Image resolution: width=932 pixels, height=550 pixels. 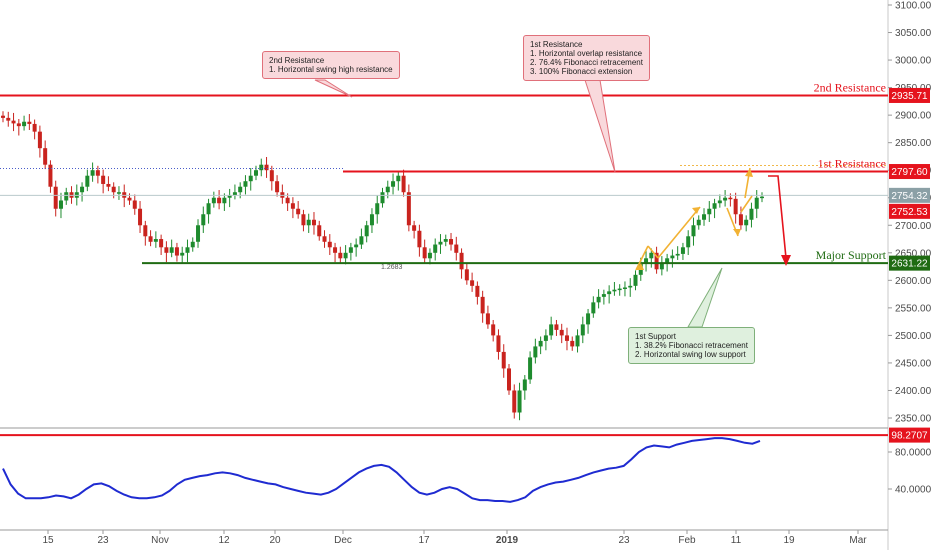 I want to click on price-tick-label: 2600.00, so click(x=913, y=281).